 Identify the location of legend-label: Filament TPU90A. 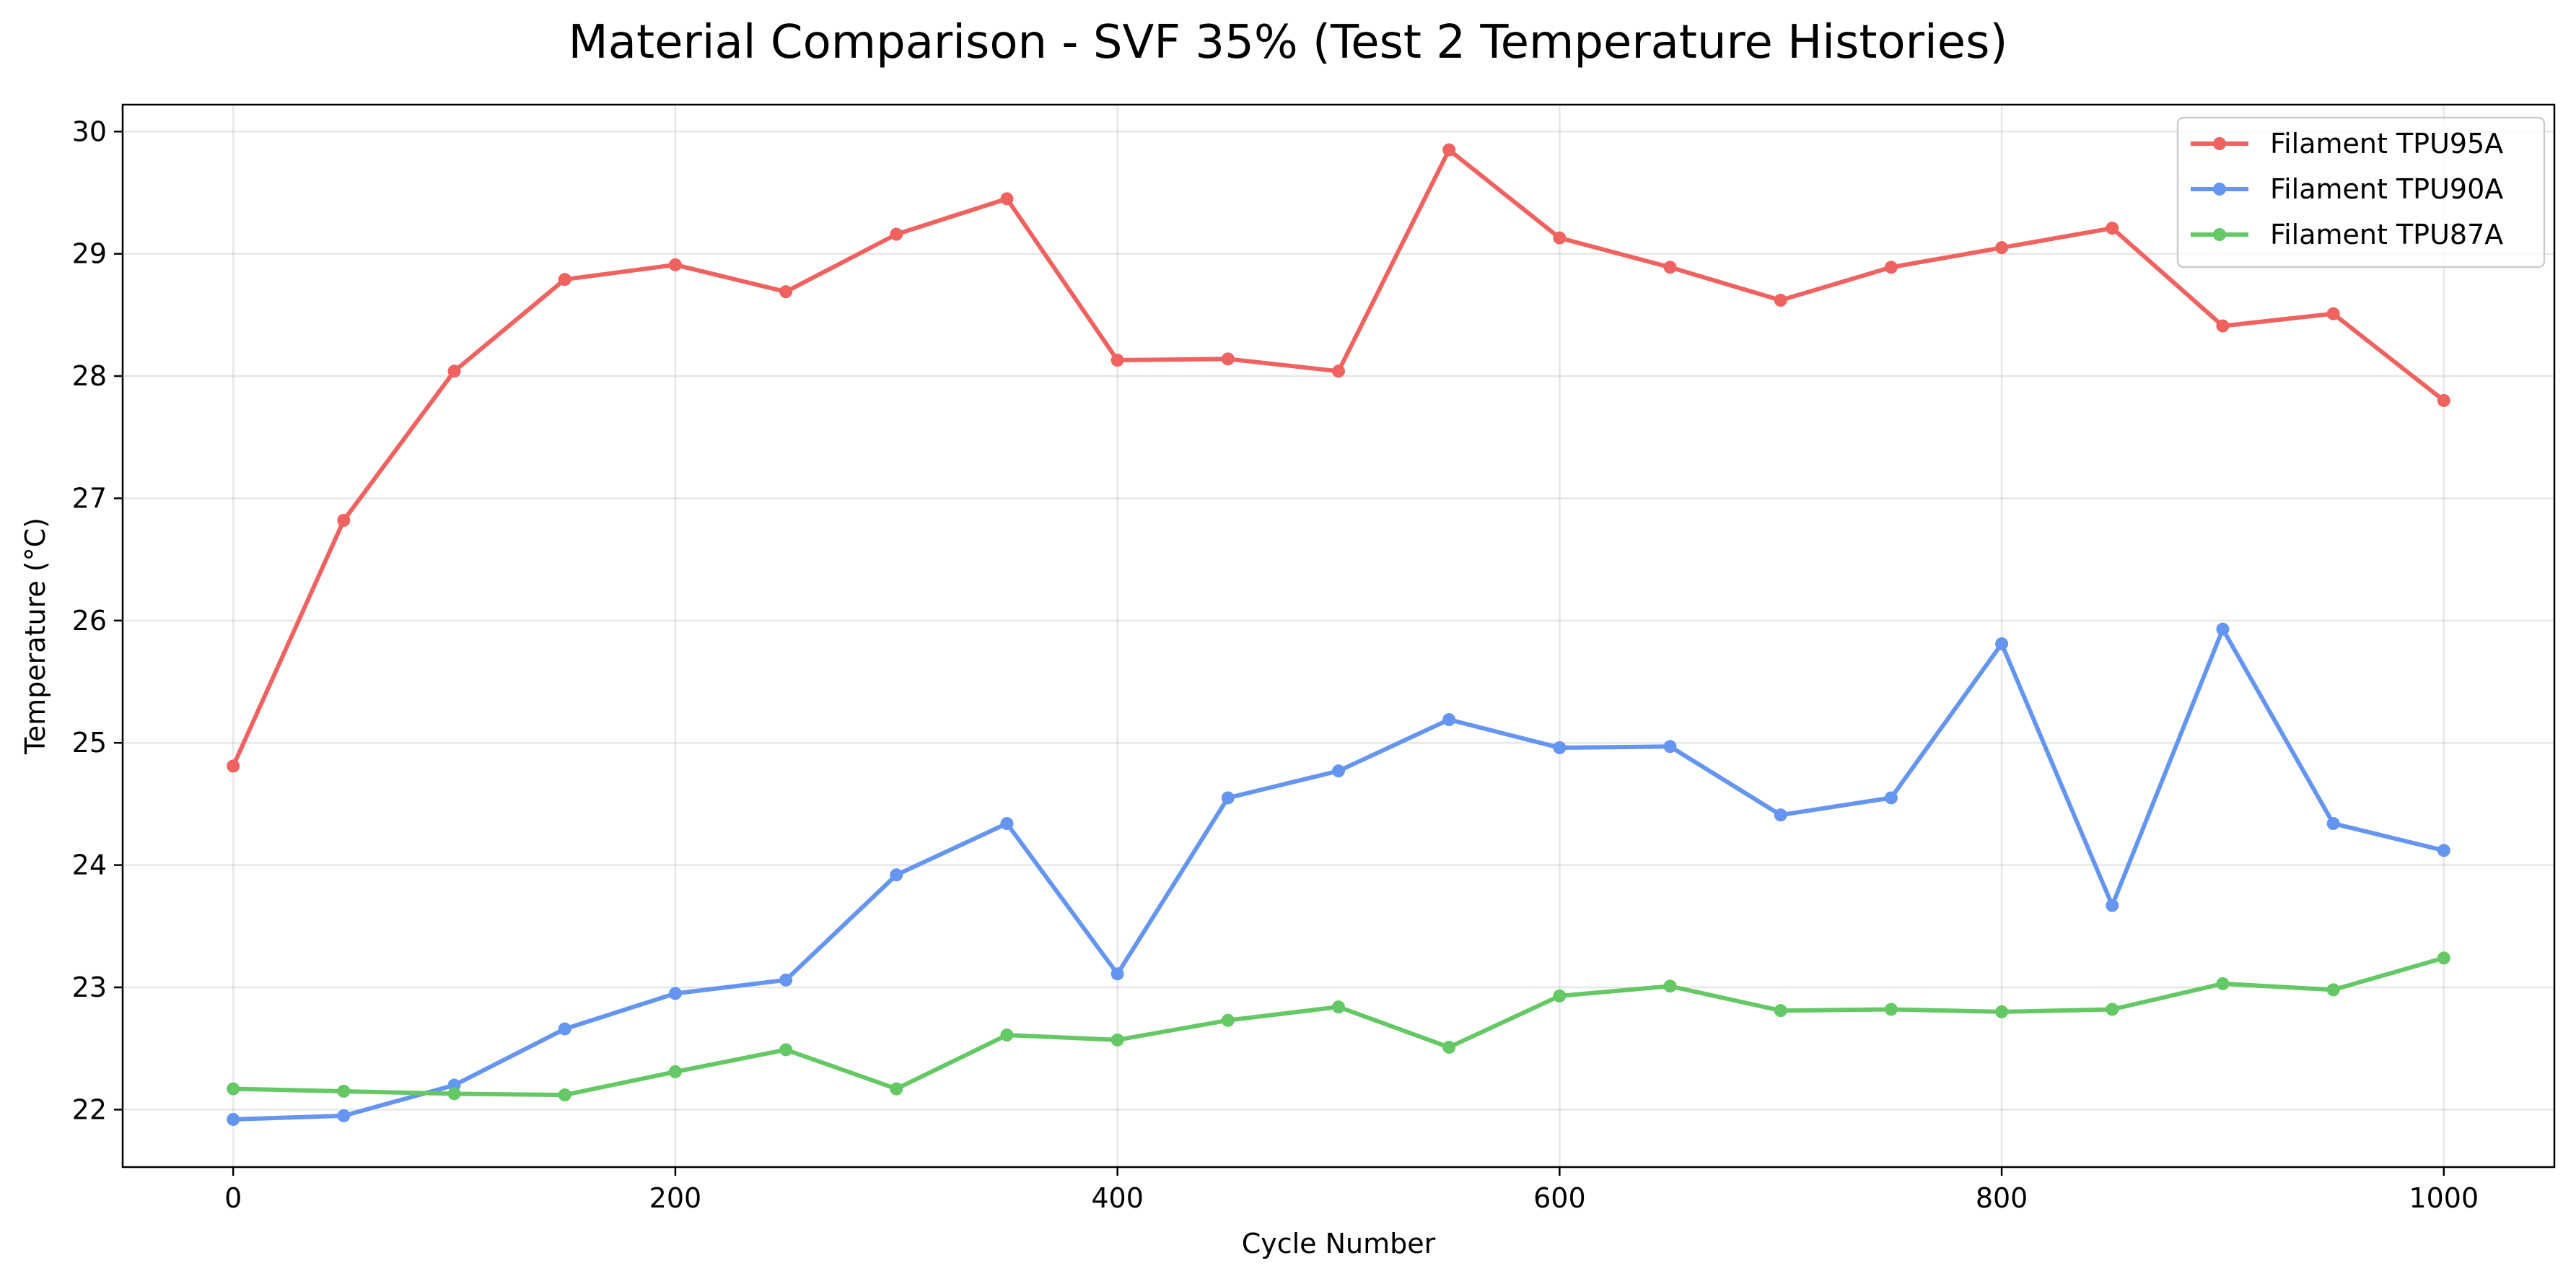
(2386, 189).